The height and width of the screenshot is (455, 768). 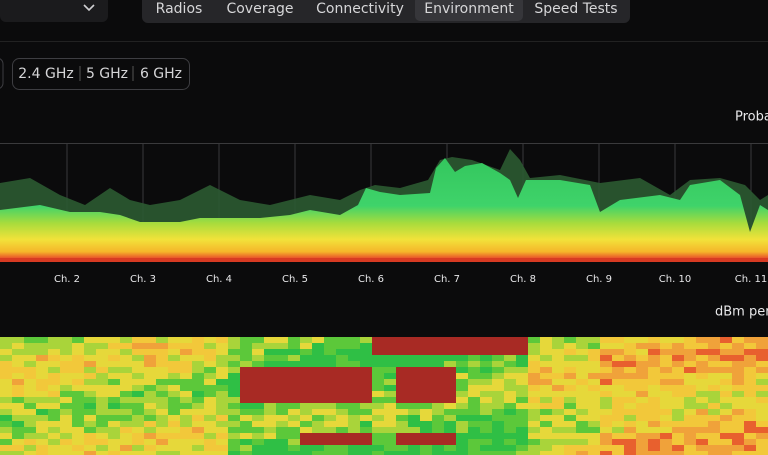 I want to click on tab: Environment, so click(x=469, y=9).